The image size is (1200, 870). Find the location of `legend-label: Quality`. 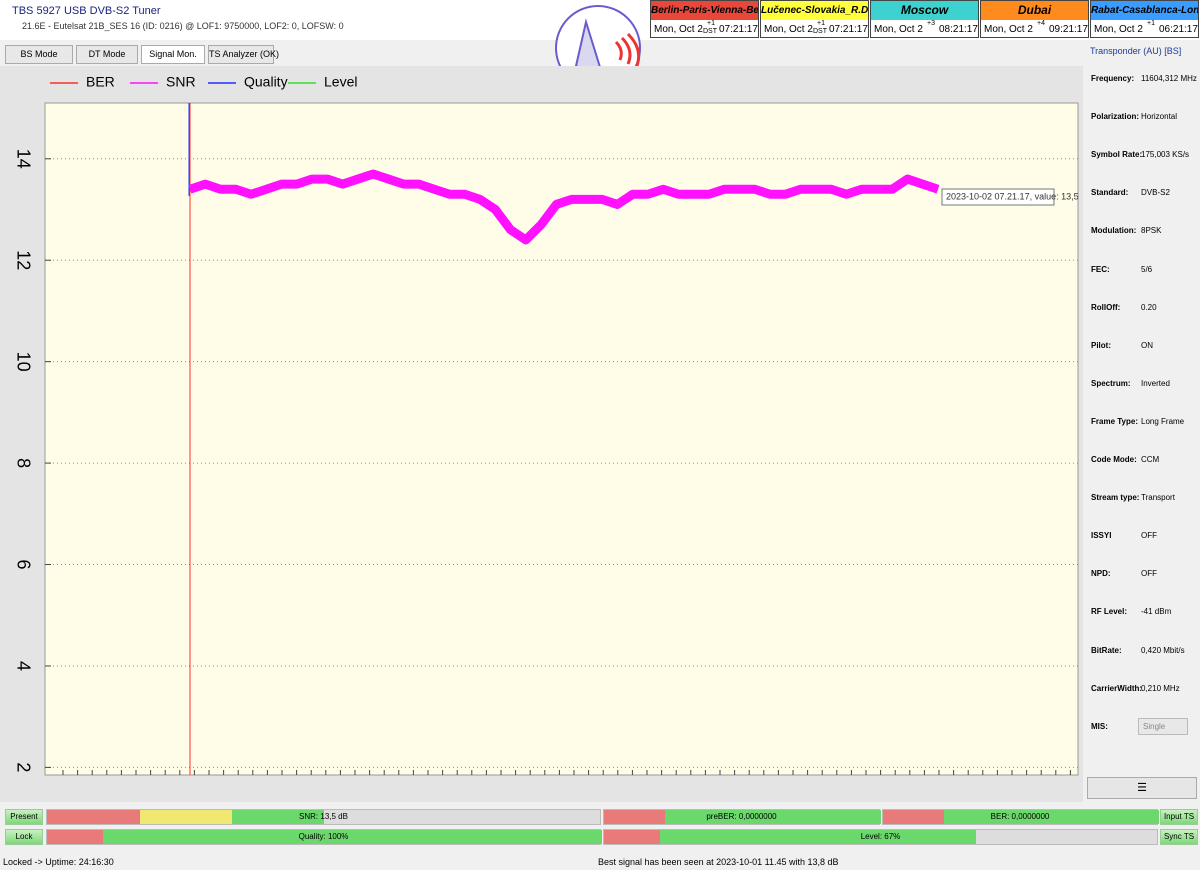

legend-label: Quality is located at coordinates (266, 82).